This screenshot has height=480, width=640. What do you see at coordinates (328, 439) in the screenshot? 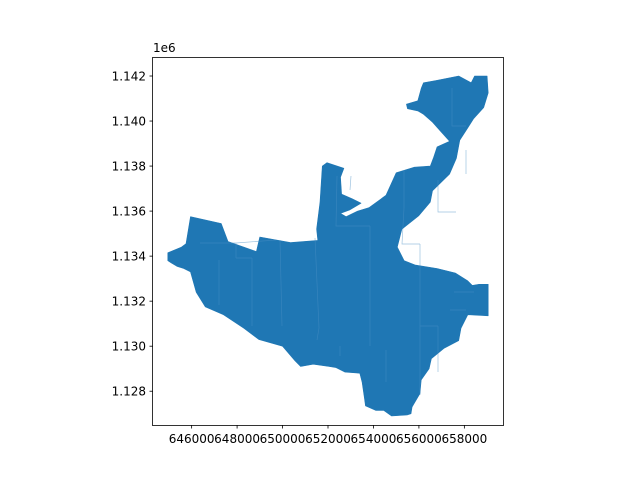
I see `x-tick-label: 652000` at bounding box center [328, 439].